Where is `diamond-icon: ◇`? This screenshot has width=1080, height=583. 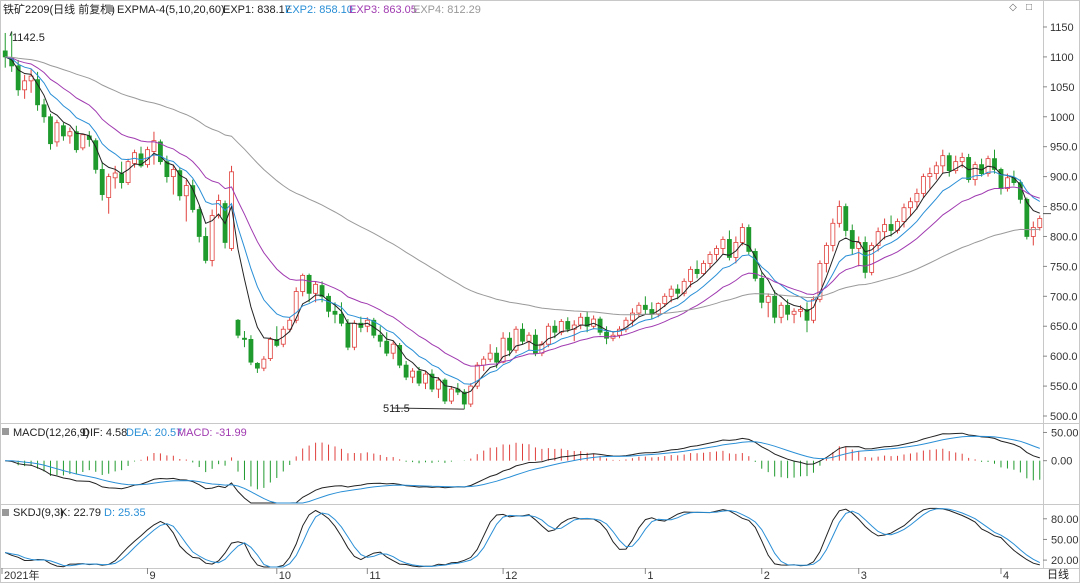 diamond-icon: ◇ is located at coordinates (1013, 7).